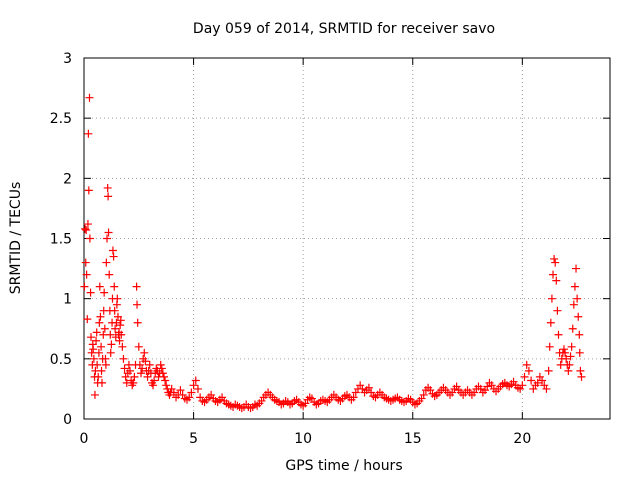 The width and height of the screenshot is (640, 480). What do you see at coordinates (303, 439) in the screenshot?
I see `x-tick-label: 10` at bounding box center [303, 439].